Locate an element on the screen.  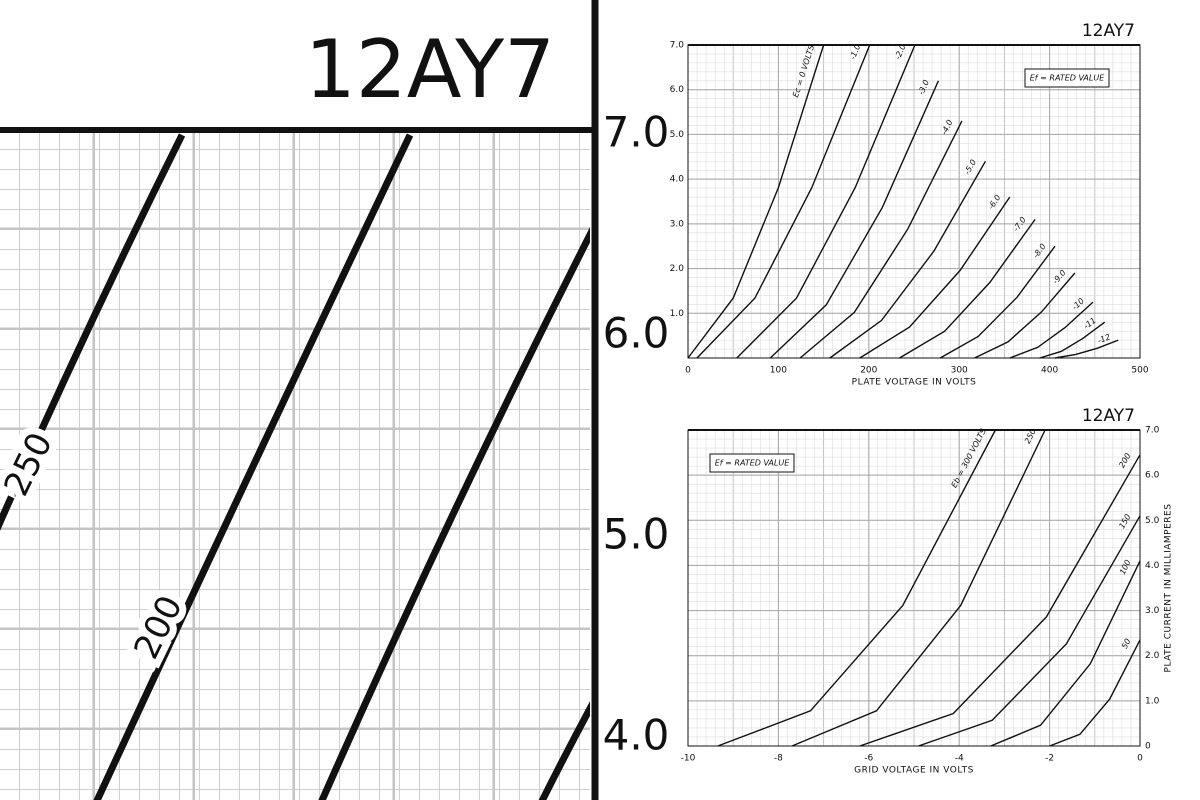
y-axis-label: PLATE CURRENT IN MILLIAMPERES is located at coordinates (1169, 588).